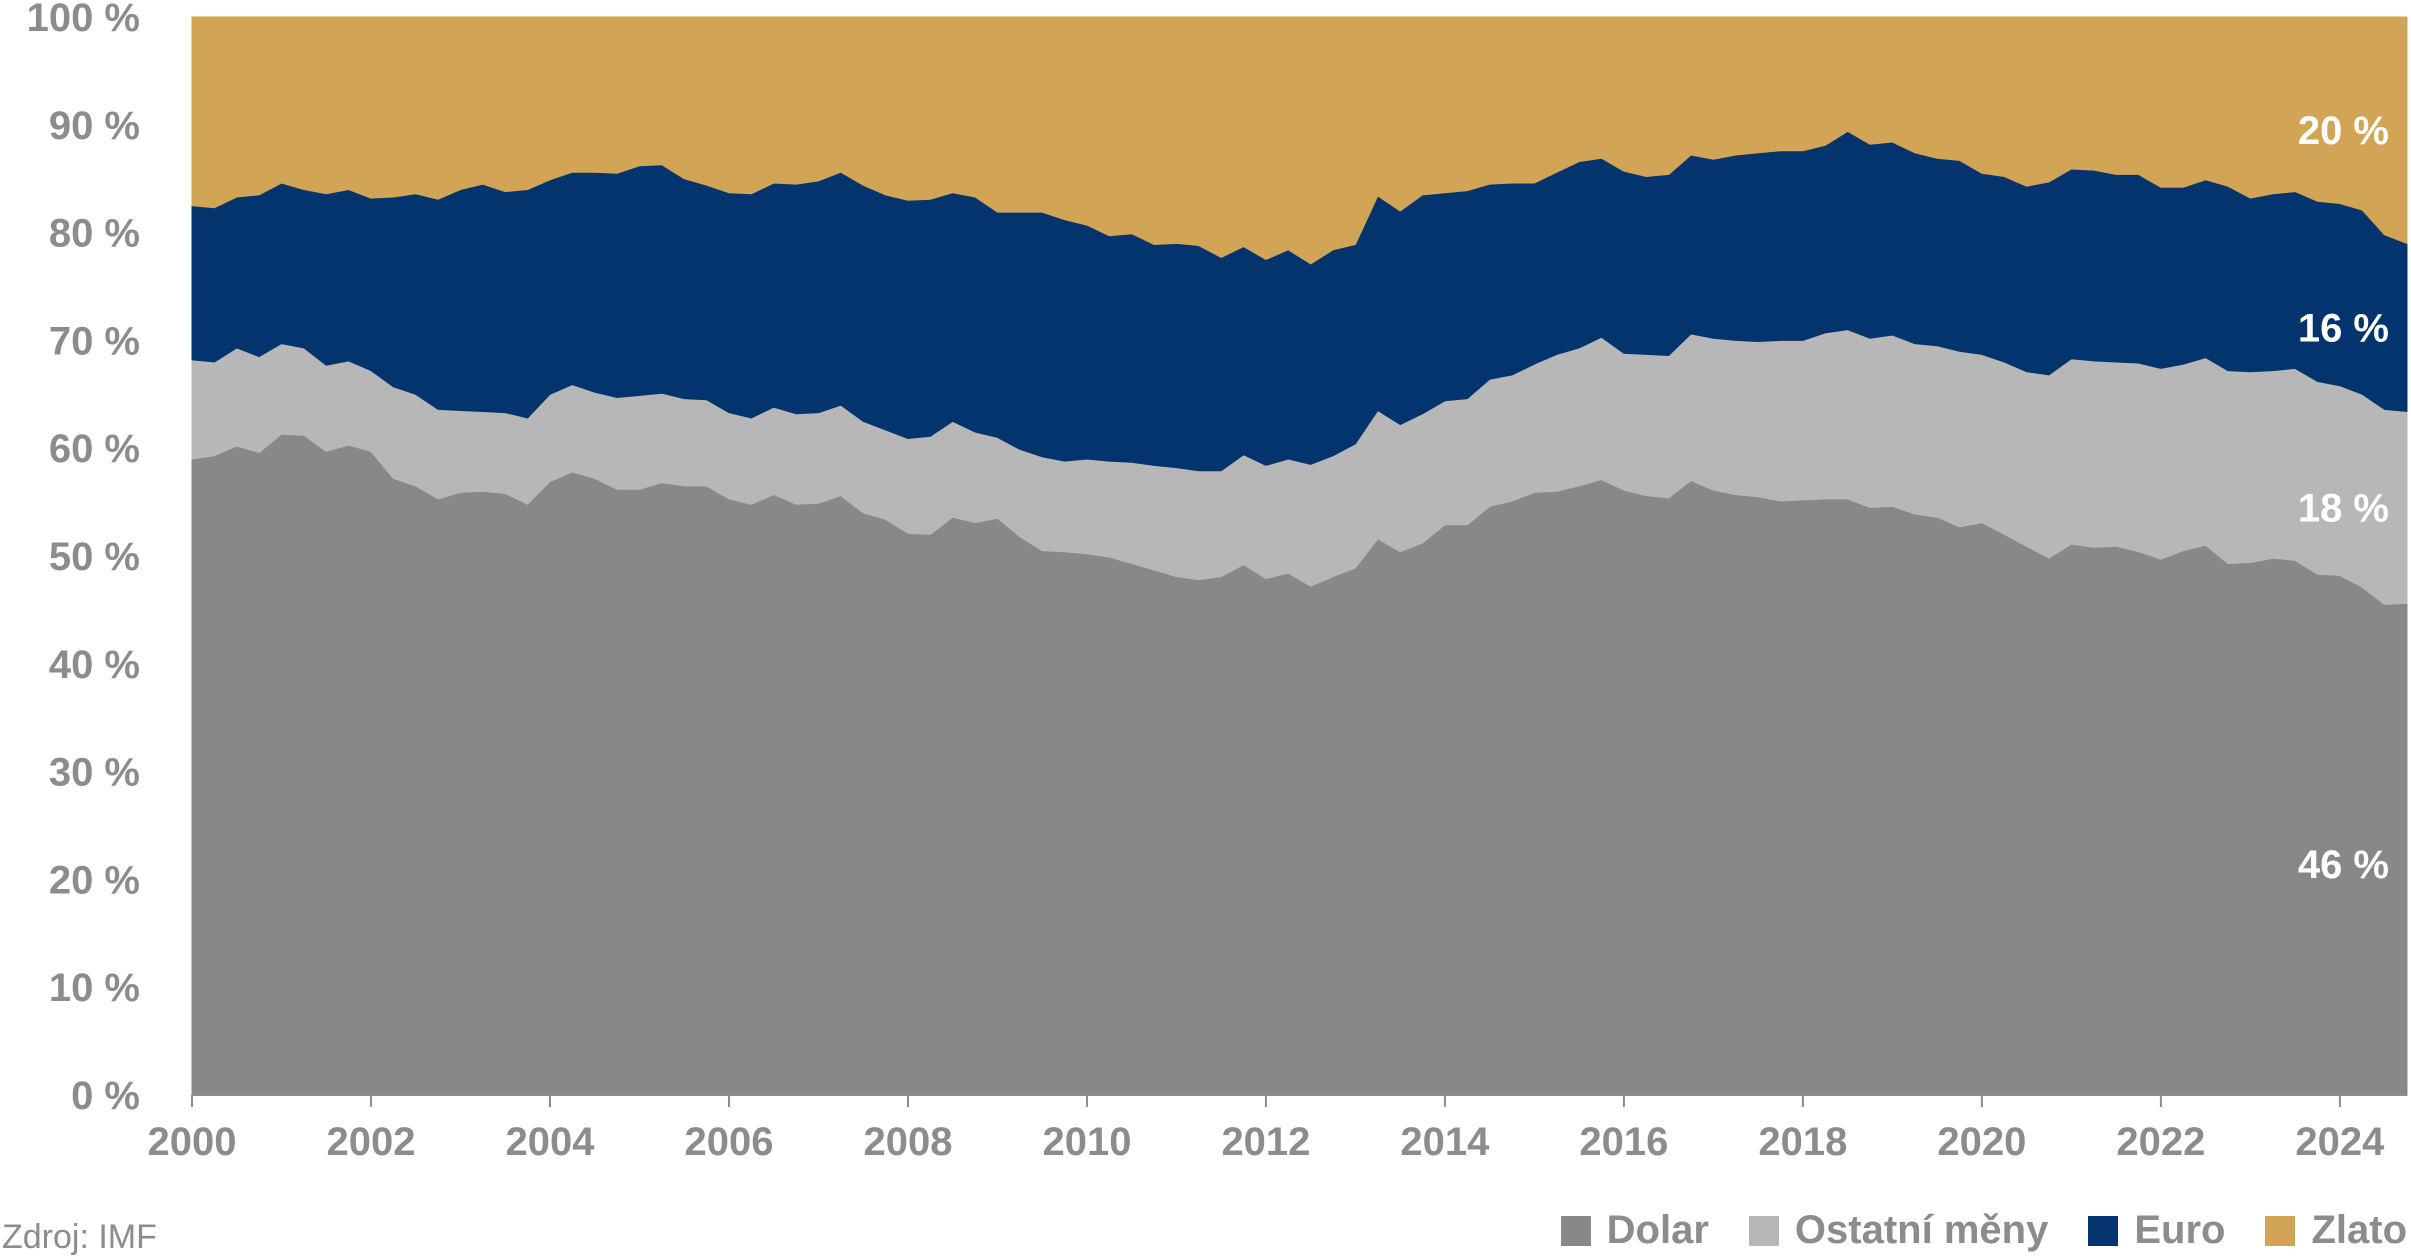  I want to click on legend-label-dolar: Dolar, so click(1657, 1230).